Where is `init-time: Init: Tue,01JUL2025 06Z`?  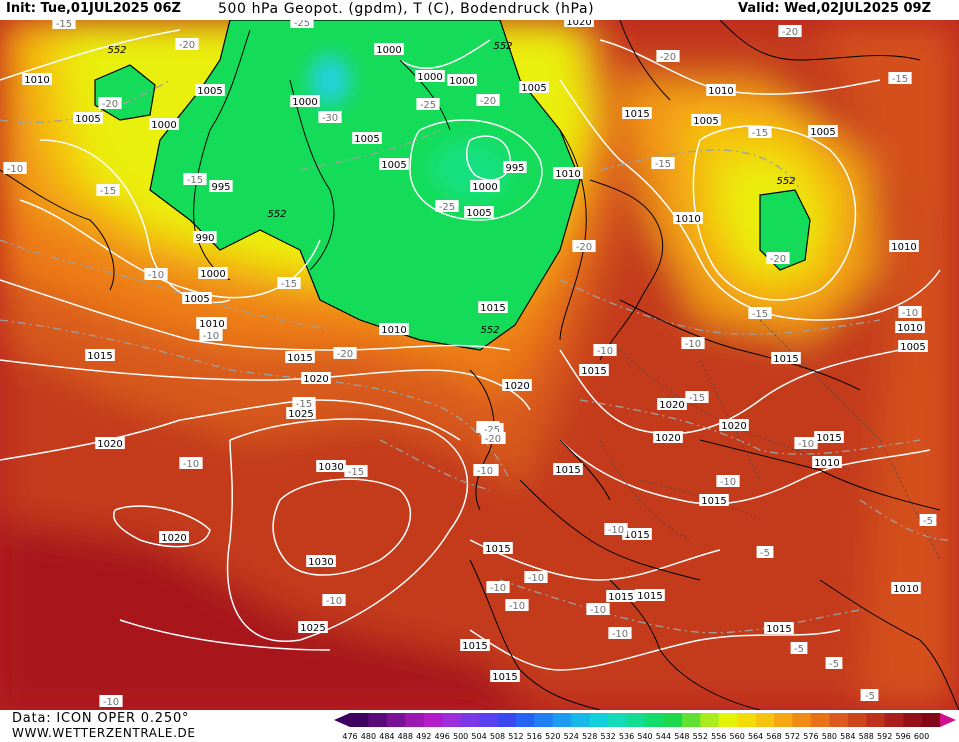 init-time: Init: Tue,01JUL2025 06Z is located at coordinates (93, 8).